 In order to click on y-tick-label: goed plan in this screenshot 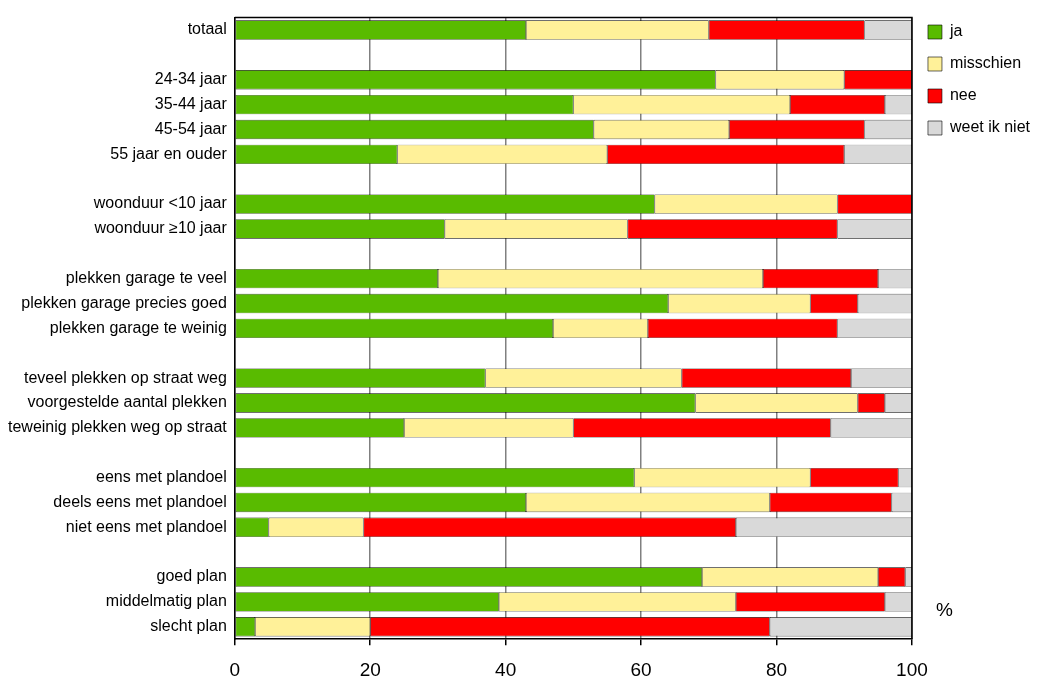, I will do `click(191, 576)`.